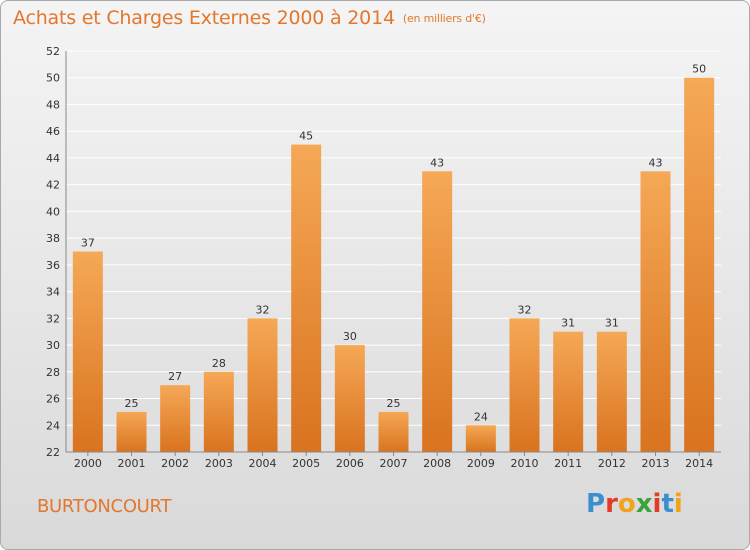 This screenshot has height=550, width=750. What do you see at coordinates (131, 431) in the screenshot?
I see `bar-2001` at bounding box center [131, 431].